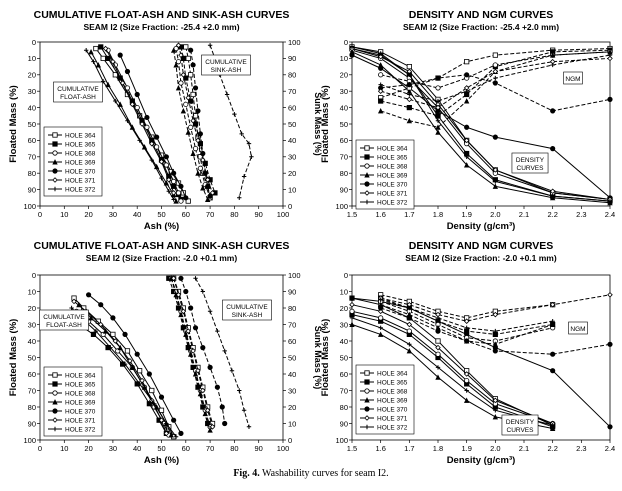 The width and height of the screenshot is (622, 491). I want to click on series-line-float, so click(124, 367).